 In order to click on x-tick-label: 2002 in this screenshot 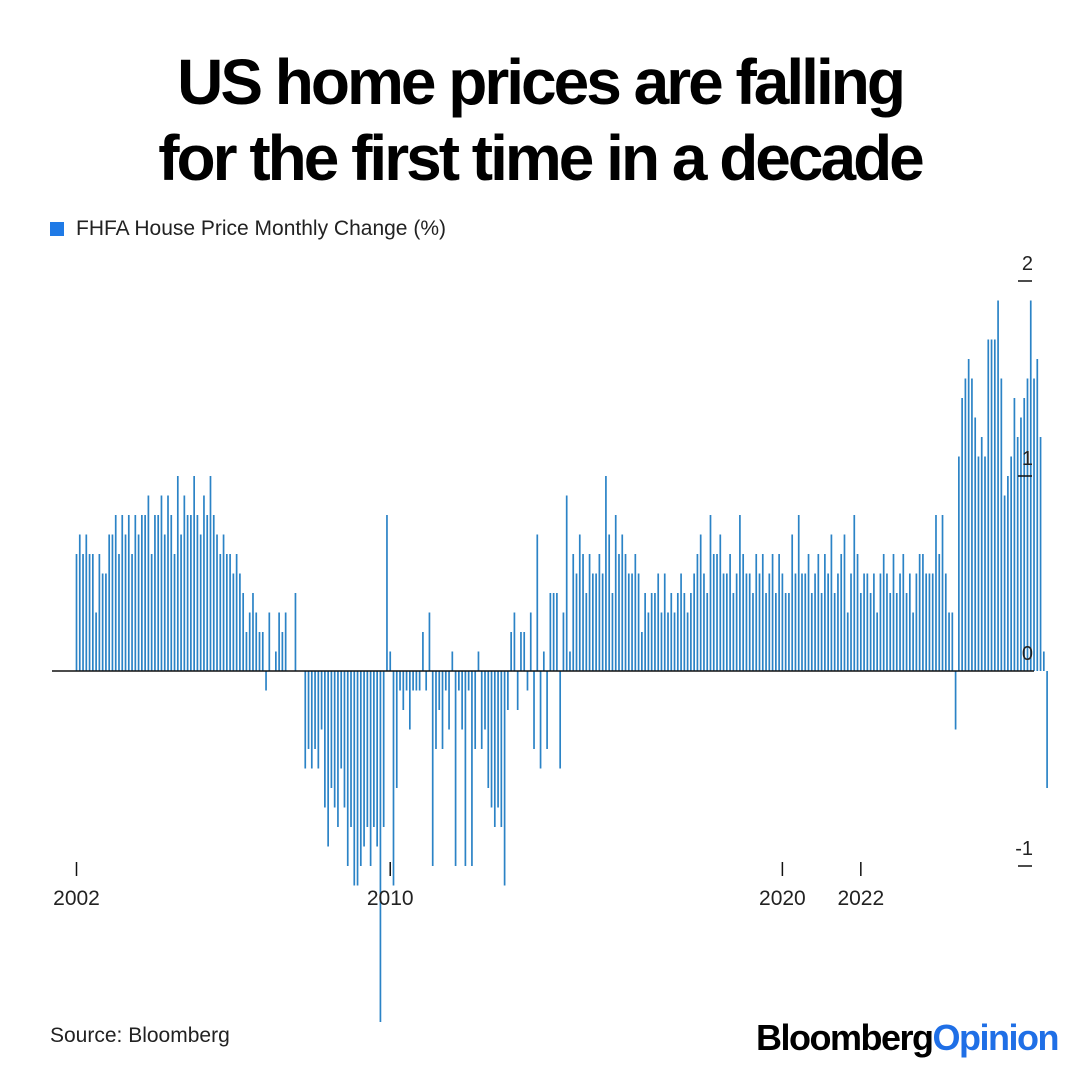, I will do `click(76, 898)`.